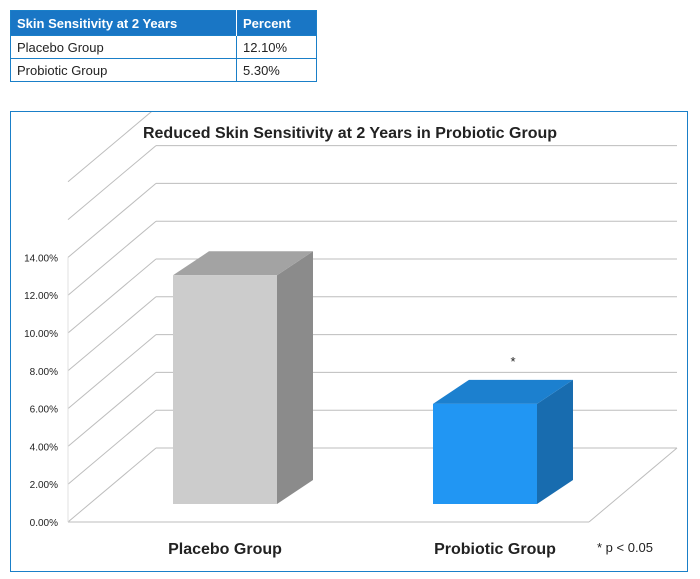  I want to click on y-tick-label: 2.00%, so click(44, 485).